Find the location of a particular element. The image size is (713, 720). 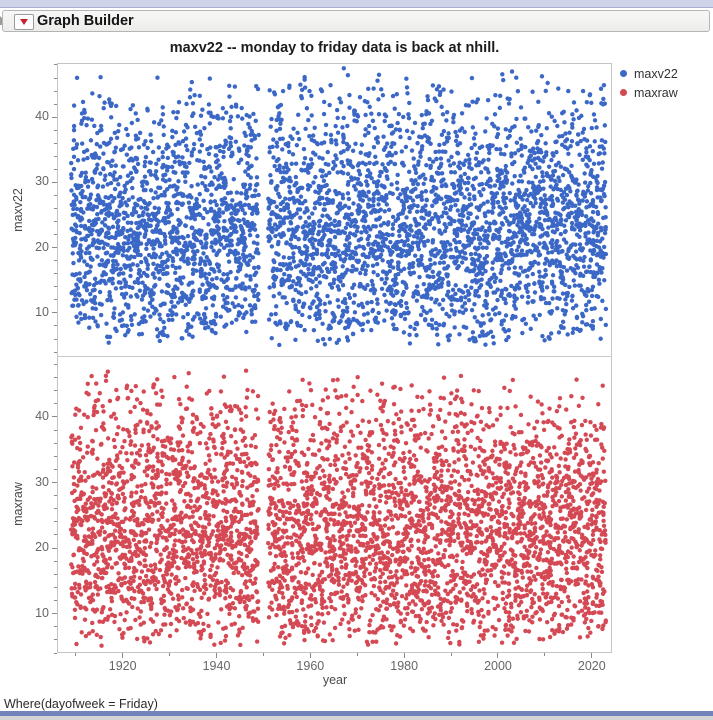

report-title: Graph Builder is located at coordinates (85, 21).